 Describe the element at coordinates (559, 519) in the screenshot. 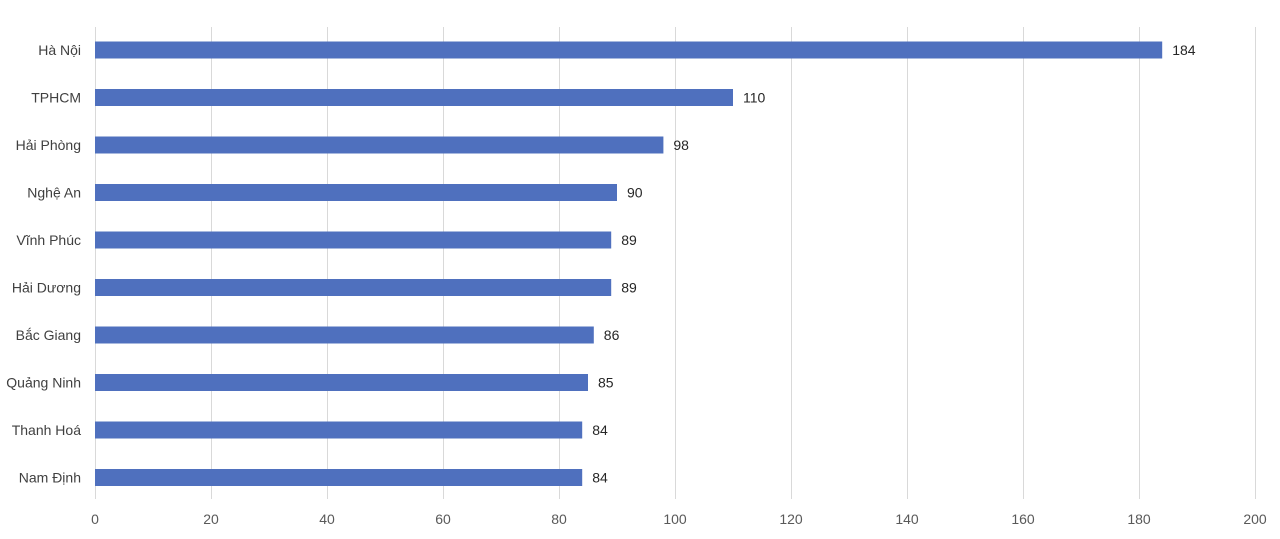

I see `x-tick-label: 80` at that location.